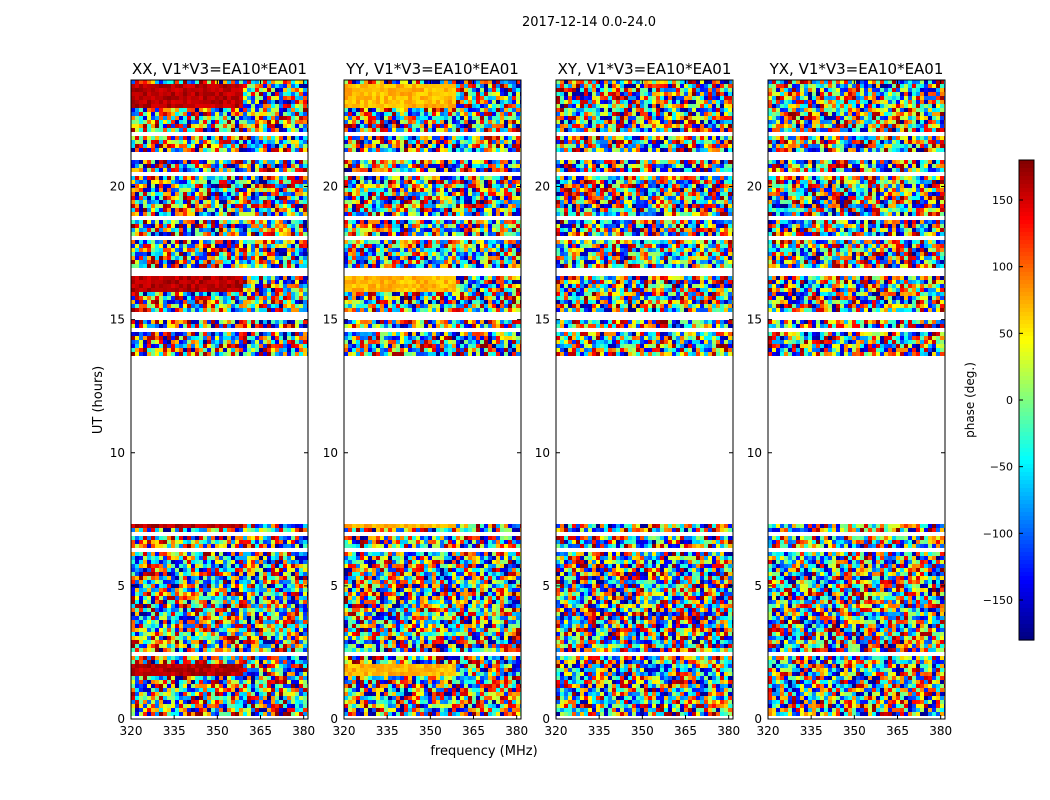  Describe the element at coordinates (856, 399) in the screenshot. I see `heatmap-cells` at that location.